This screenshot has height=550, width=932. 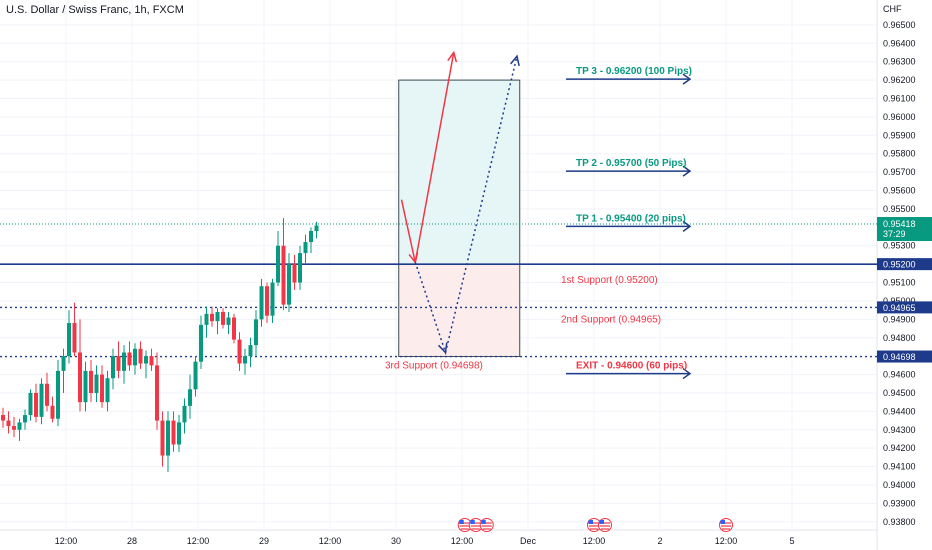 What do you see at coordinates (434, 366) in the screenshot?
I see `support-label-3: 3rd Support (0.94698)` at bounding box center [434, 366].